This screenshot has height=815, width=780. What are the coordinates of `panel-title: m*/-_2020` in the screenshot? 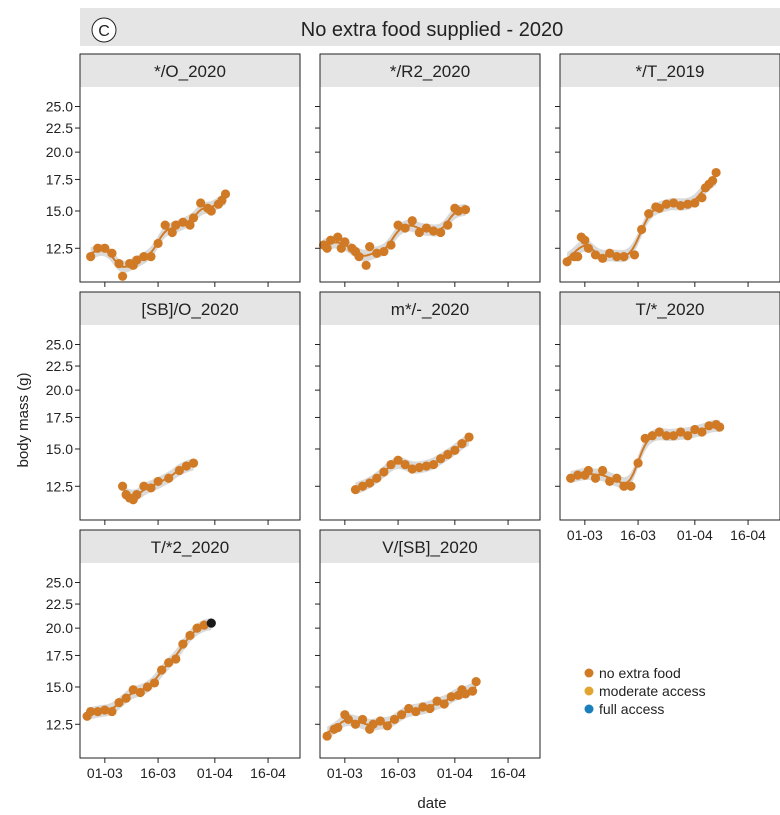 It's located at (430, 309).